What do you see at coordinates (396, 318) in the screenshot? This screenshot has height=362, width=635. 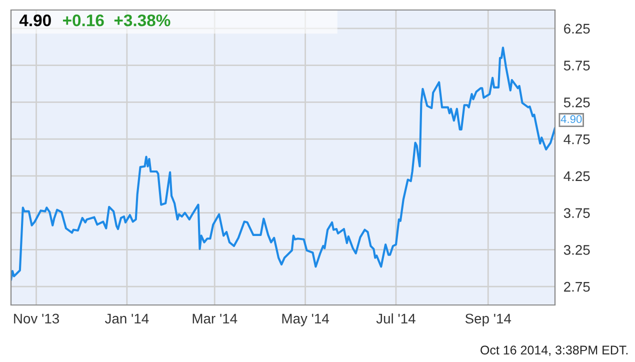 I see `x-tick-label: Jul '14` at bounding box center [396, 318].